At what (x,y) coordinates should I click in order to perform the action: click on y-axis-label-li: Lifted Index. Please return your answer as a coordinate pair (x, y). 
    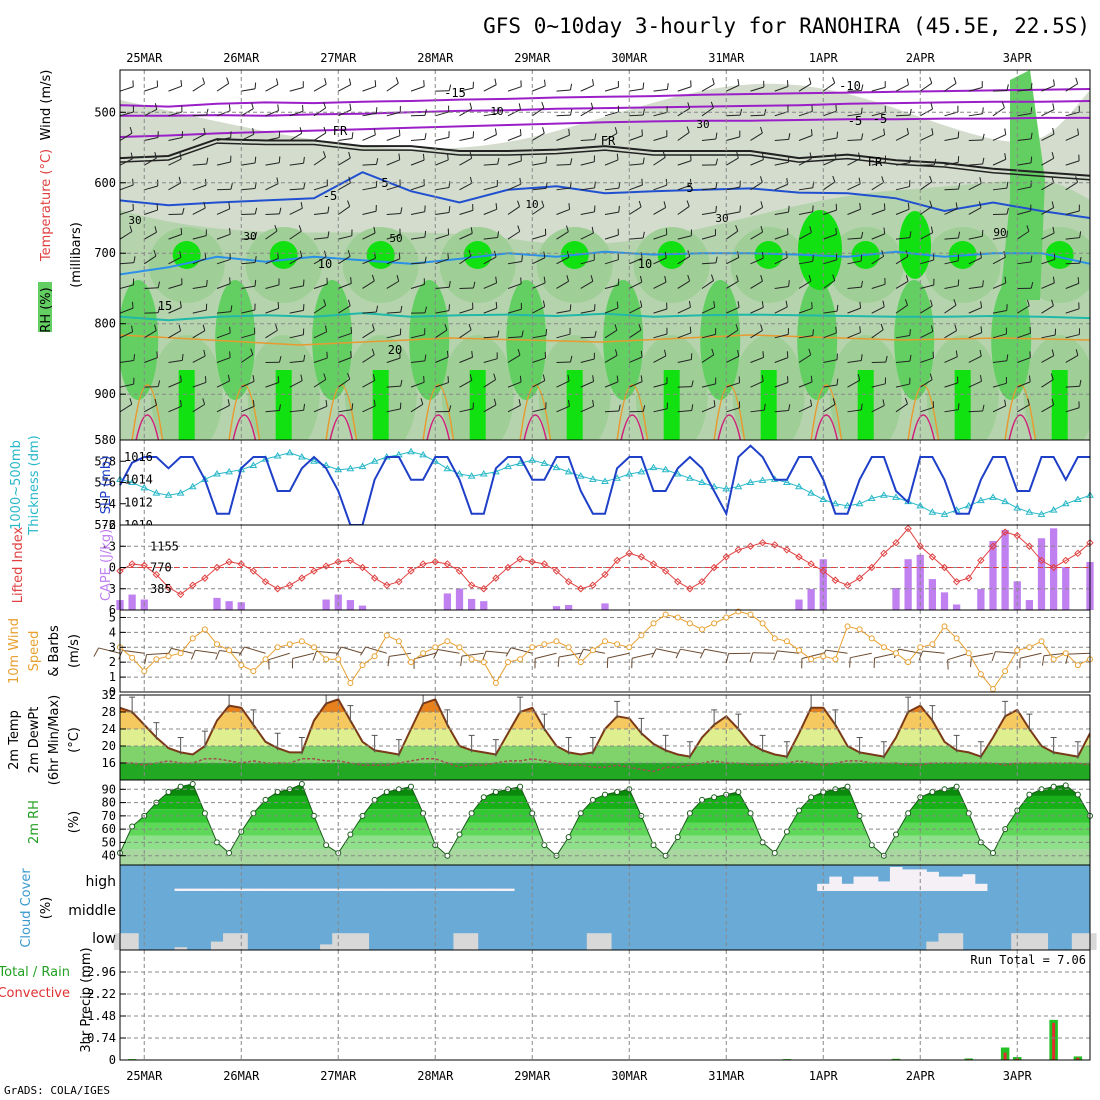
    Looking at the image, I should click on (18, 564).